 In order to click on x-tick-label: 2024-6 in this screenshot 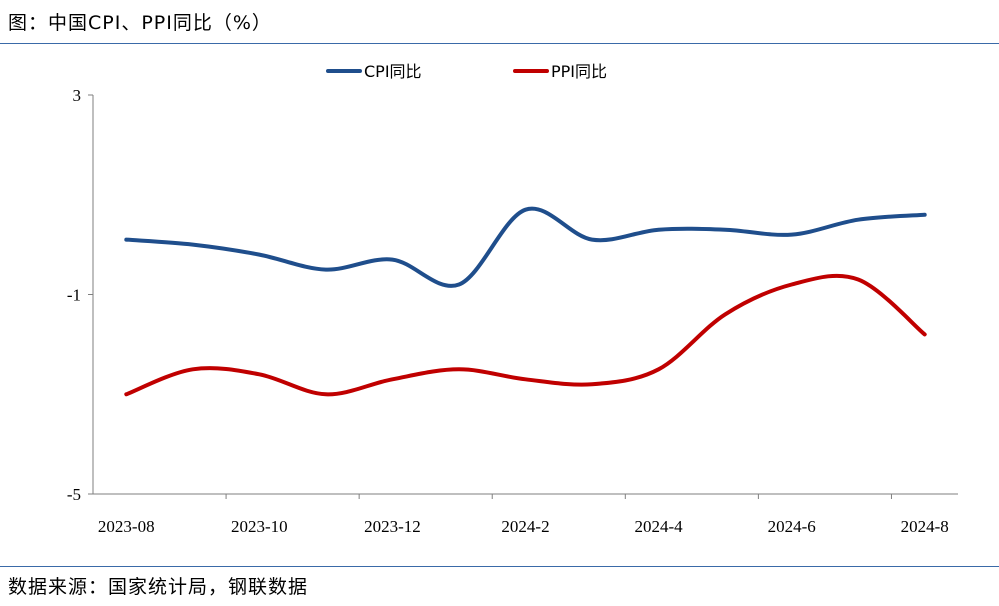, I will do `click(792, 526)`.